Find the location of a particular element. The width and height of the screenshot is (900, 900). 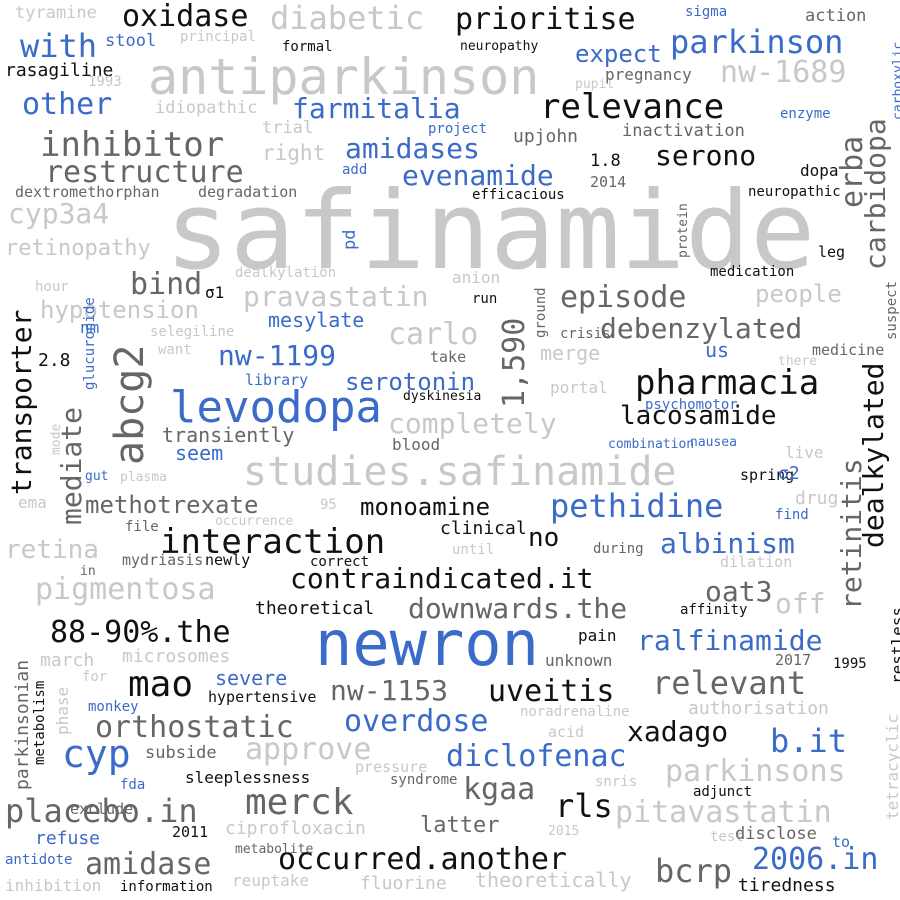

word-with: with is located at coordinates (59, 46).